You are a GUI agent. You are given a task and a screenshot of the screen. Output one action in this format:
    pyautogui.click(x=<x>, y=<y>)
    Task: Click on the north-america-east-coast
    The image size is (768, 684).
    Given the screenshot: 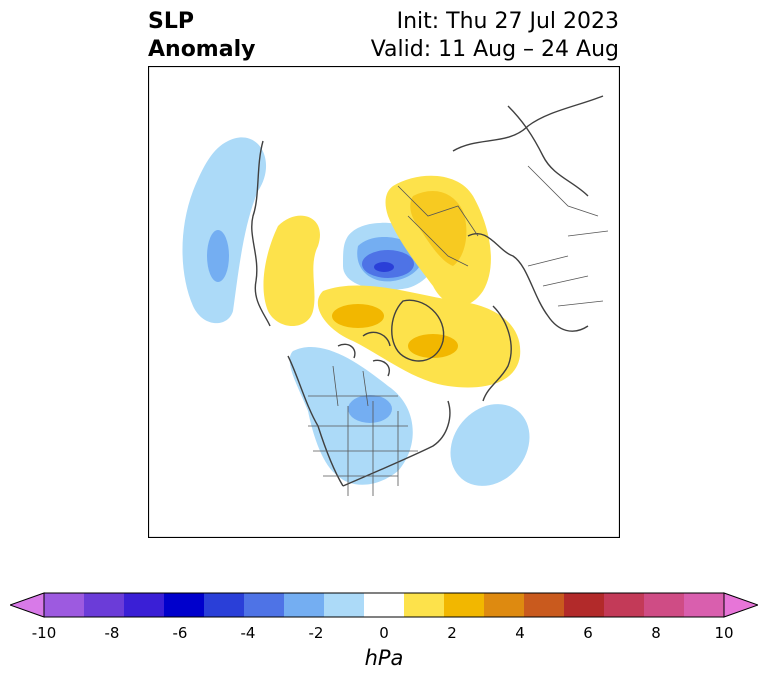 What is the action you would take?
    pyautogui.click(x=396, y=443)
    